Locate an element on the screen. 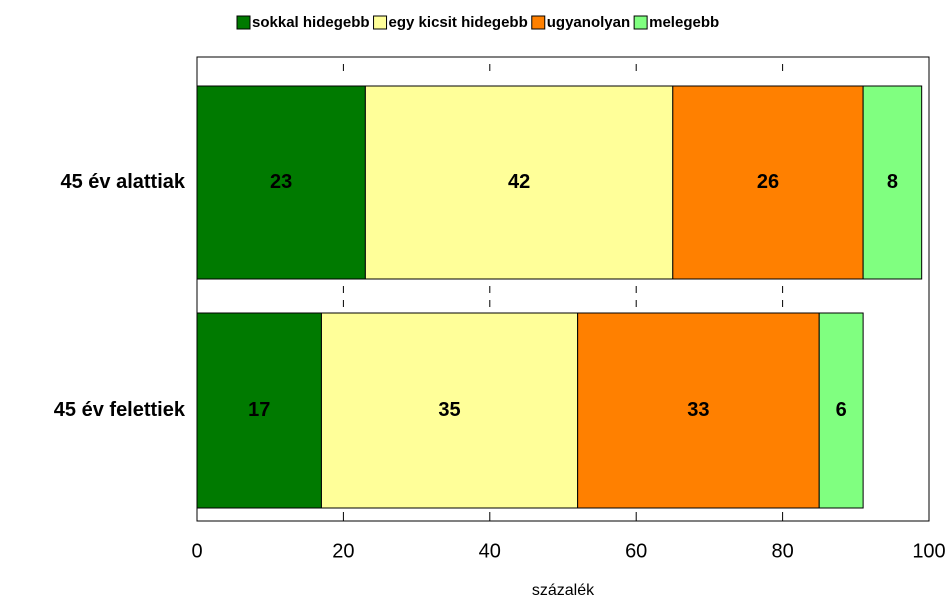 This screenshot has width=952, height=599. x-tick-label: 80 is located at coordinates (782, 551).